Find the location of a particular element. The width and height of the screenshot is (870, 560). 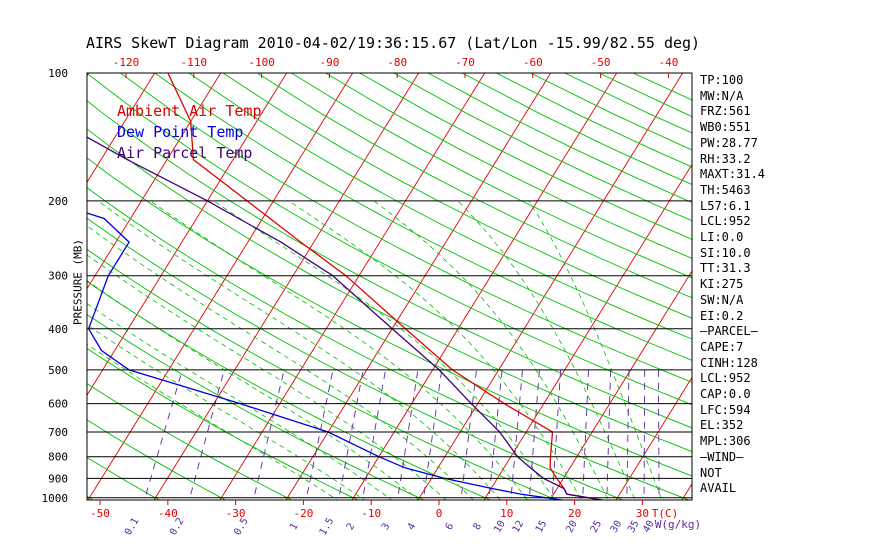

mixing-ratio-label: 1.5 is located at coordinates (327, 526).